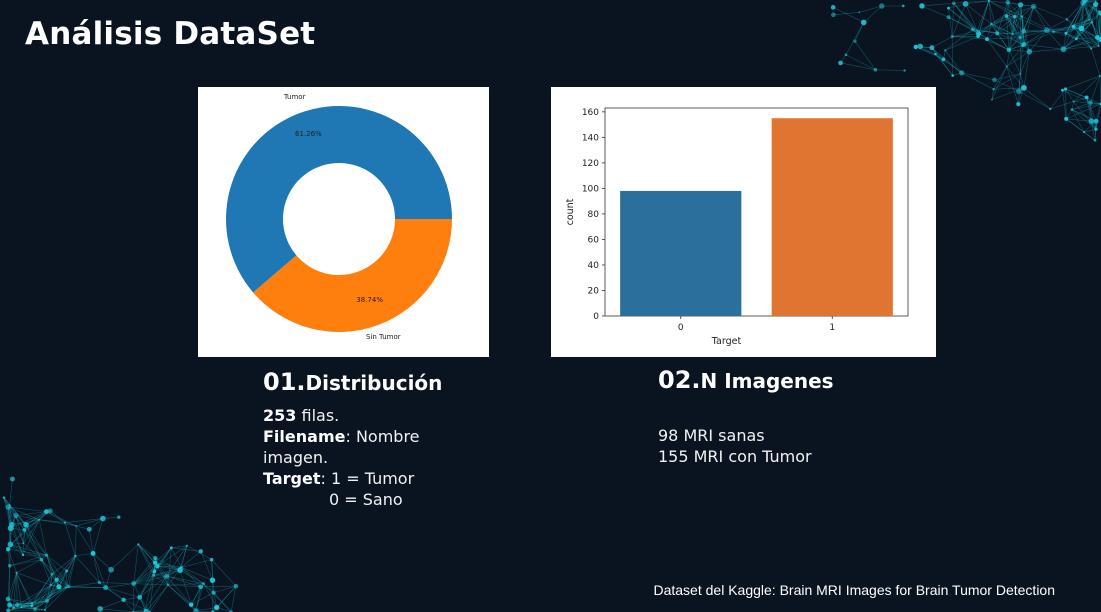  Describe the element at coordinates (711, 435) in the screenshot. I see `healthy-count-line: 98 MRI sanas` at that location.